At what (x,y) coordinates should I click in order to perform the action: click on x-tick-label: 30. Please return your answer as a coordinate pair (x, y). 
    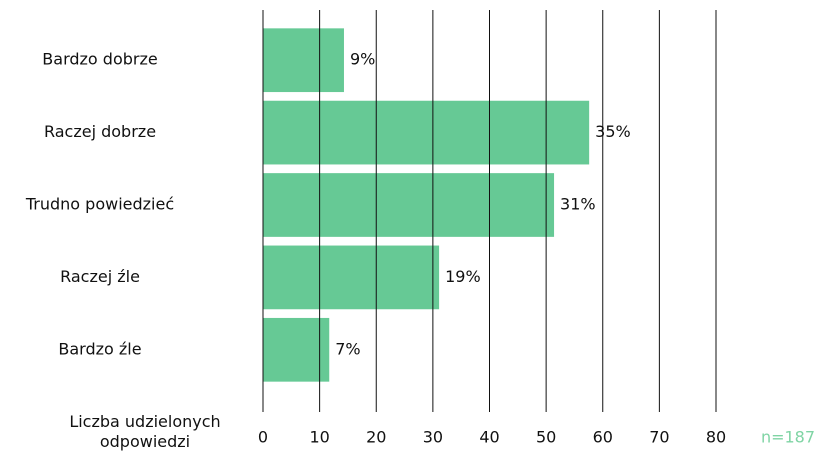
    Looking at the image, I should click on (433, 437).